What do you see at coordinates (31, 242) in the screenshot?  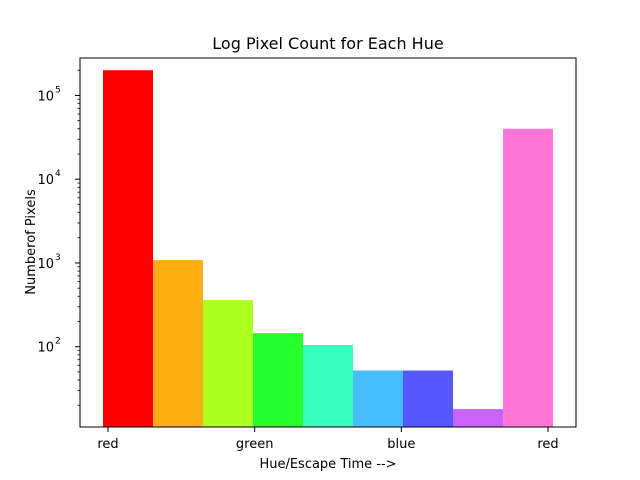 I see `y-axis-label: Numberof Pixels` at bounding box center [31, 242].